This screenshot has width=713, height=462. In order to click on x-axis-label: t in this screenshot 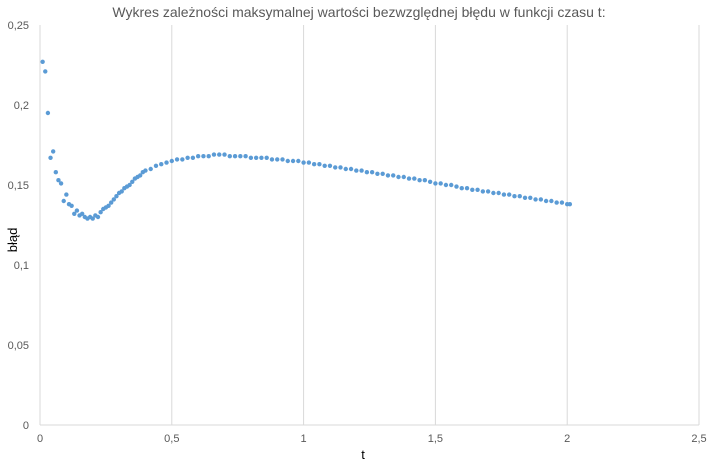, I will do `click(363, 454)`.